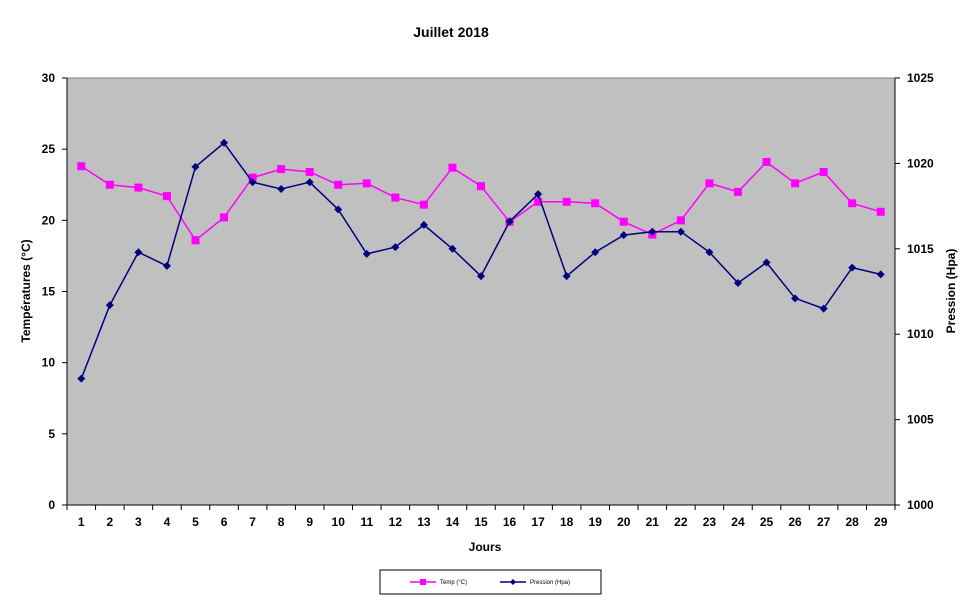 The image size is (966, 602). I want to click on legend-item: Pression (Hpa), so click(535, 582).